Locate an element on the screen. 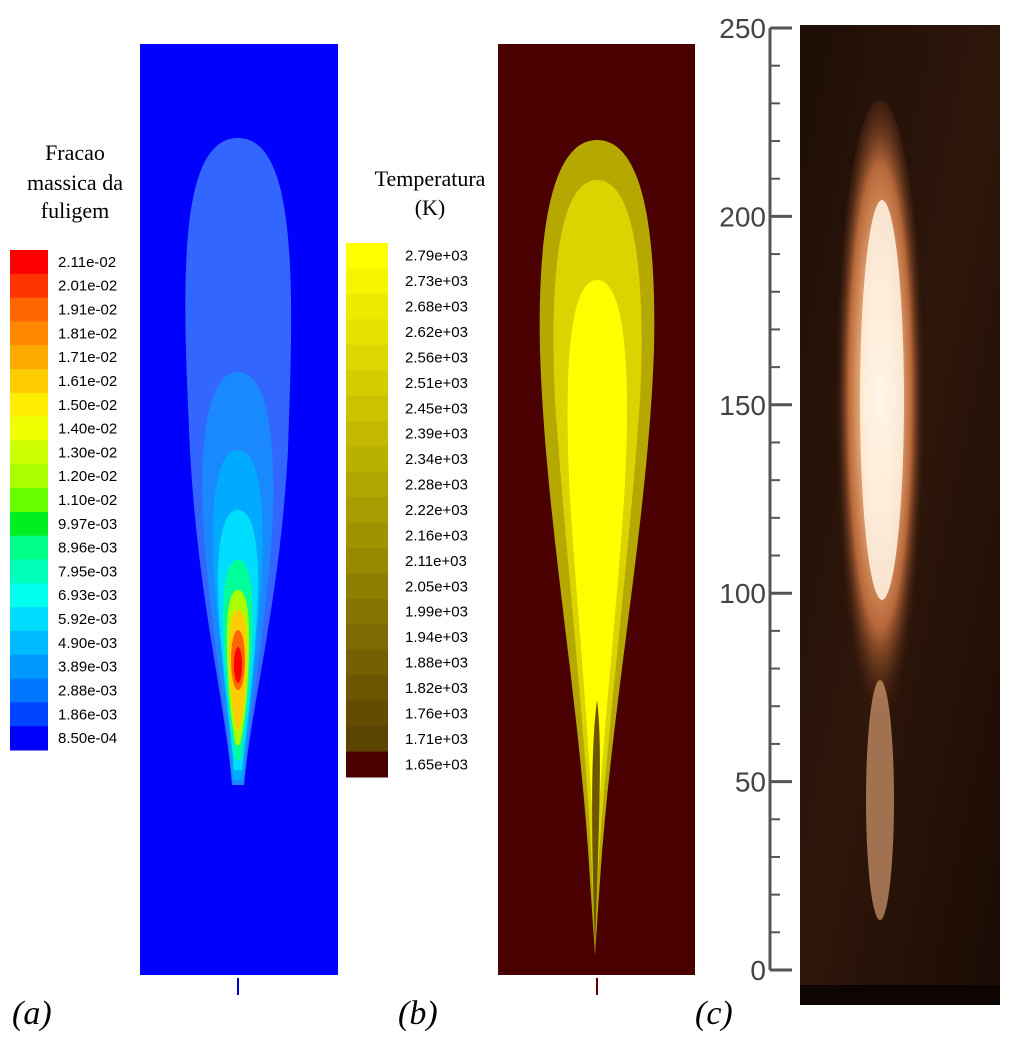 The width and height of the screenshot is (1024, 1039). colorbar-label: 5.92e-03 is located at coordinates (87, 619).